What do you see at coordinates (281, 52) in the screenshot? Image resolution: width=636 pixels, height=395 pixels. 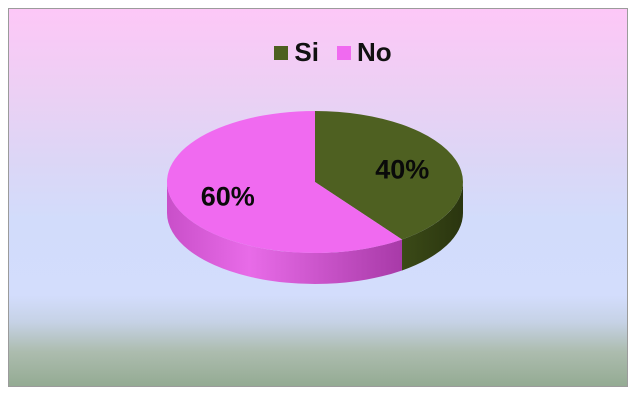 I see `legend-swatch-si` at bounding box center [281, 52].